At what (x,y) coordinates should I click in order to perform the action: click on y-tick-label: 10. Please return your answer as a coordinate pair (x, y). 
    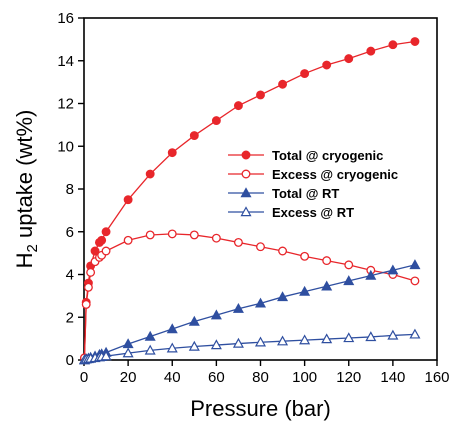
    Looking at the image, I should click on (65, 146).